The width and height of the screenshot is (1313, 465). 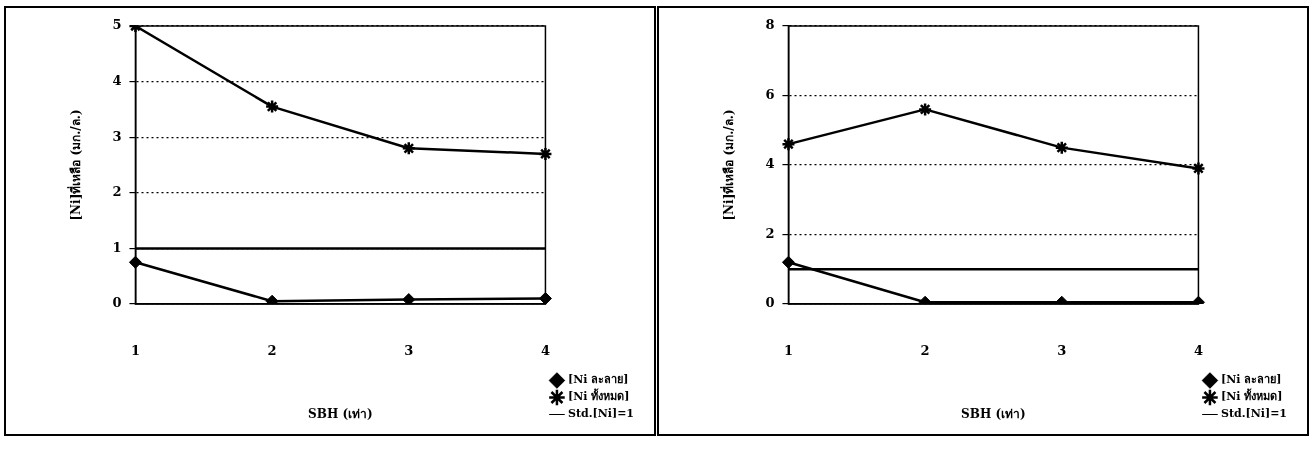 I want to click on y-tick-label: 5, so click(x=117, y=25).